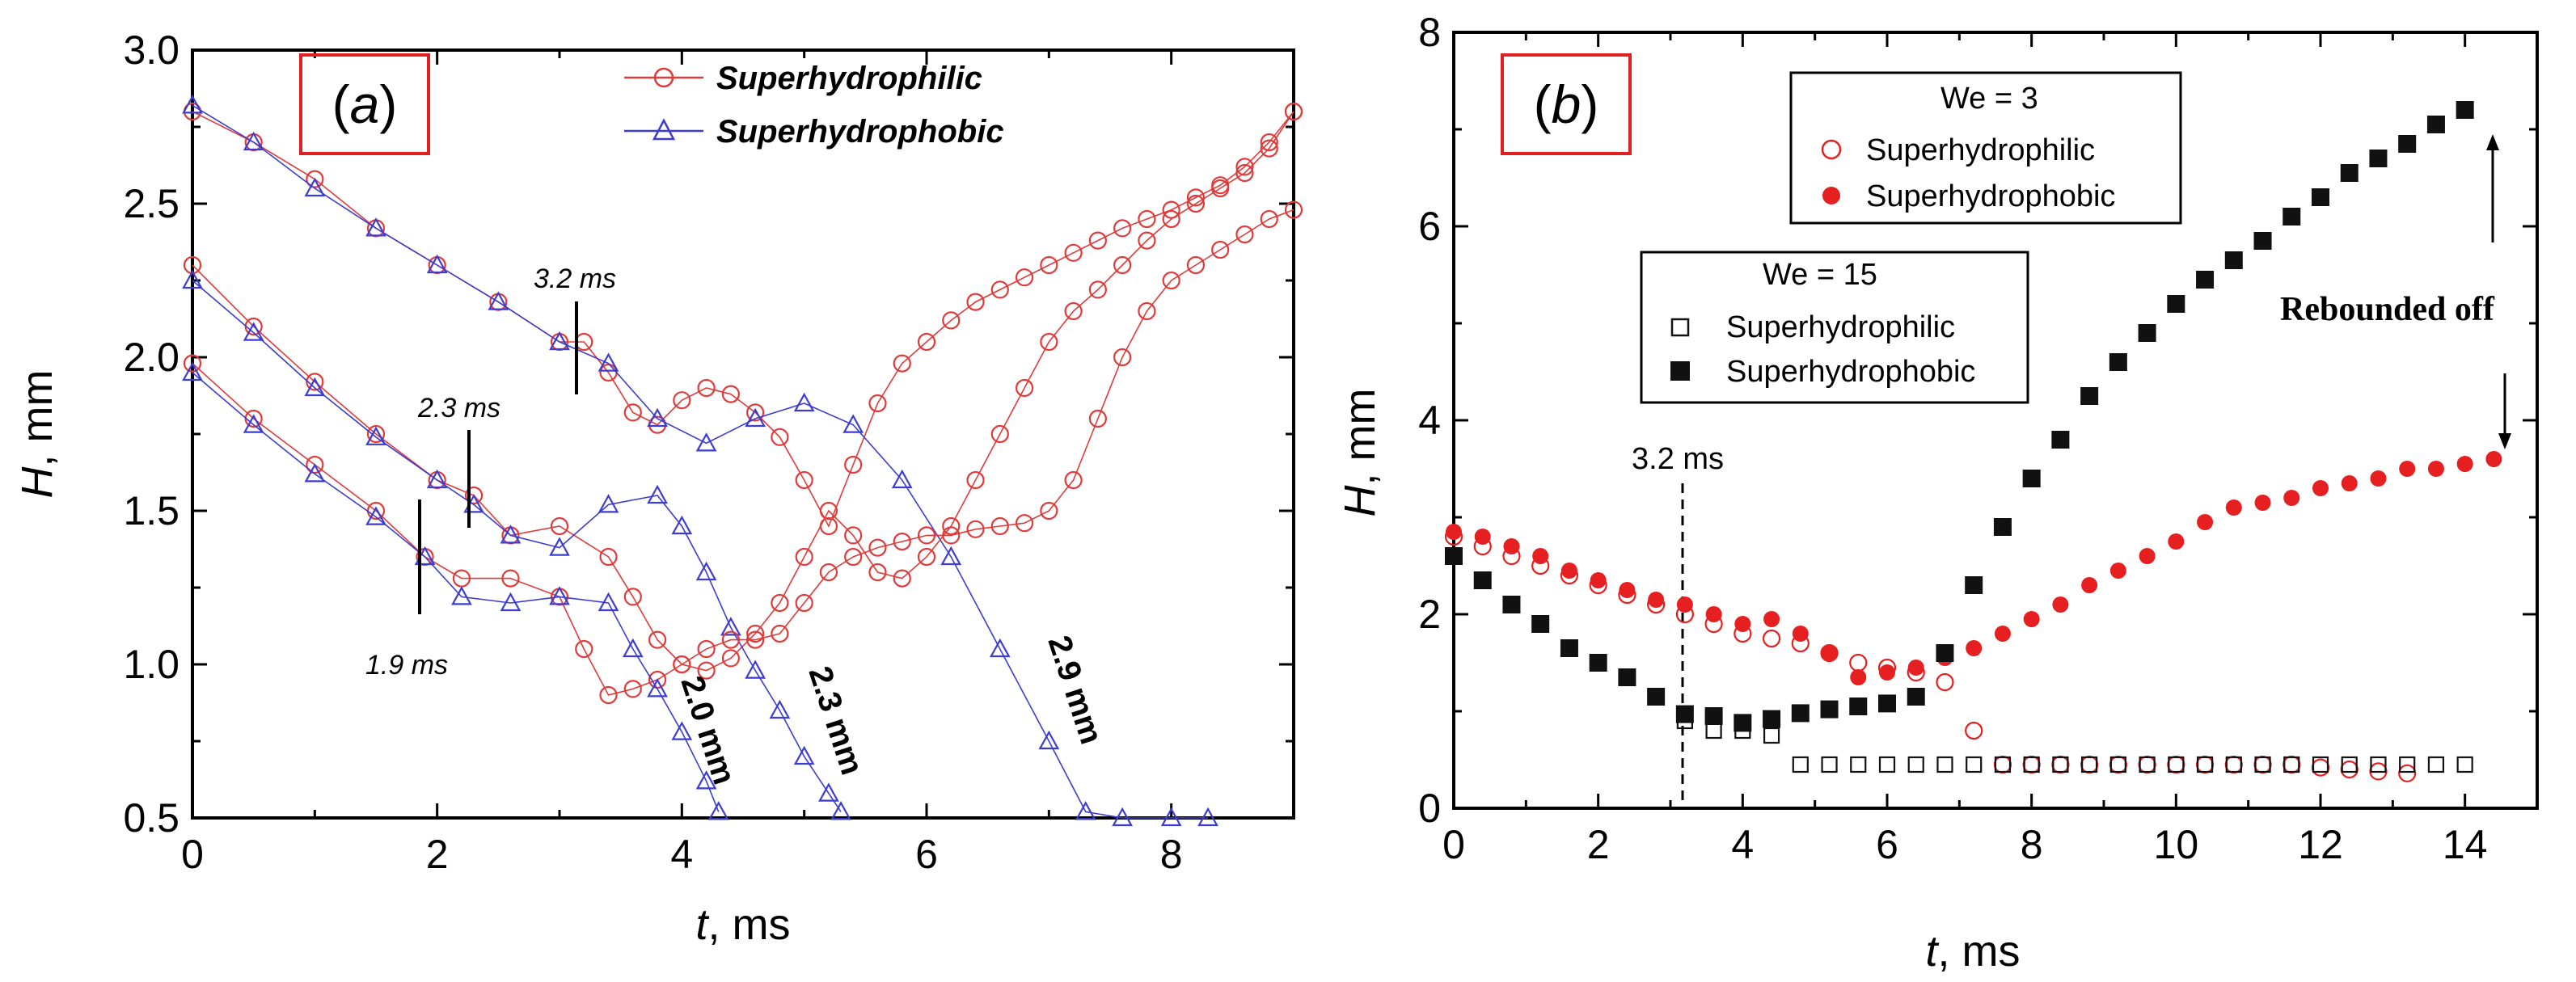 This screenshot has width=2576, height=982. I want to click on anno-2-3ms: 2.3 ms, so click(458, 408).